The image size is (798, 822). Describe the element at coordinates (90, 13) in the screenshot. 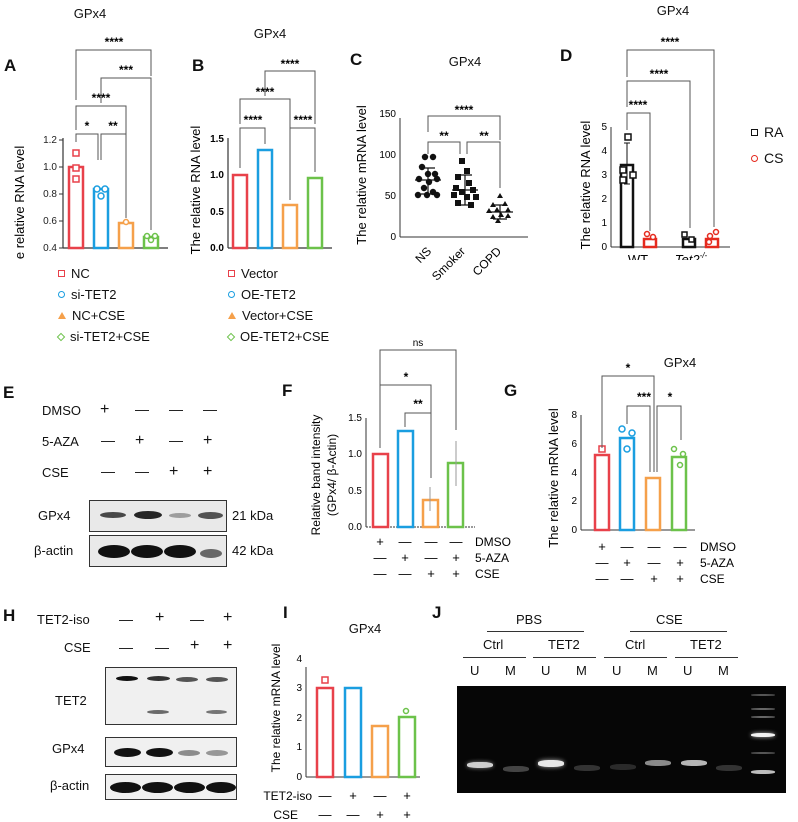

I see `panel-a-title: GPx4` at that location.